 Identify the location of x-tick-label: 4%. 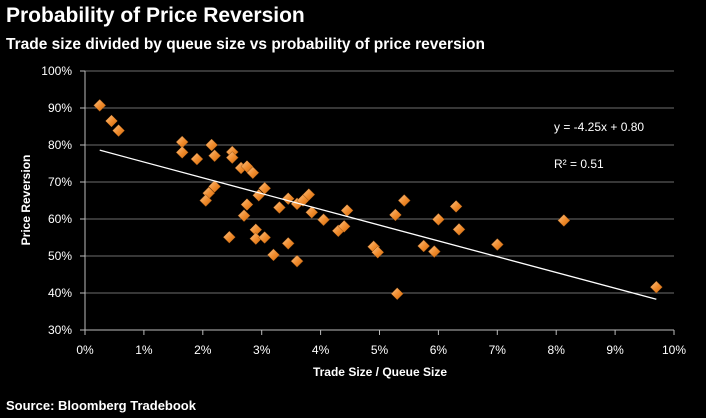
(321, 350).